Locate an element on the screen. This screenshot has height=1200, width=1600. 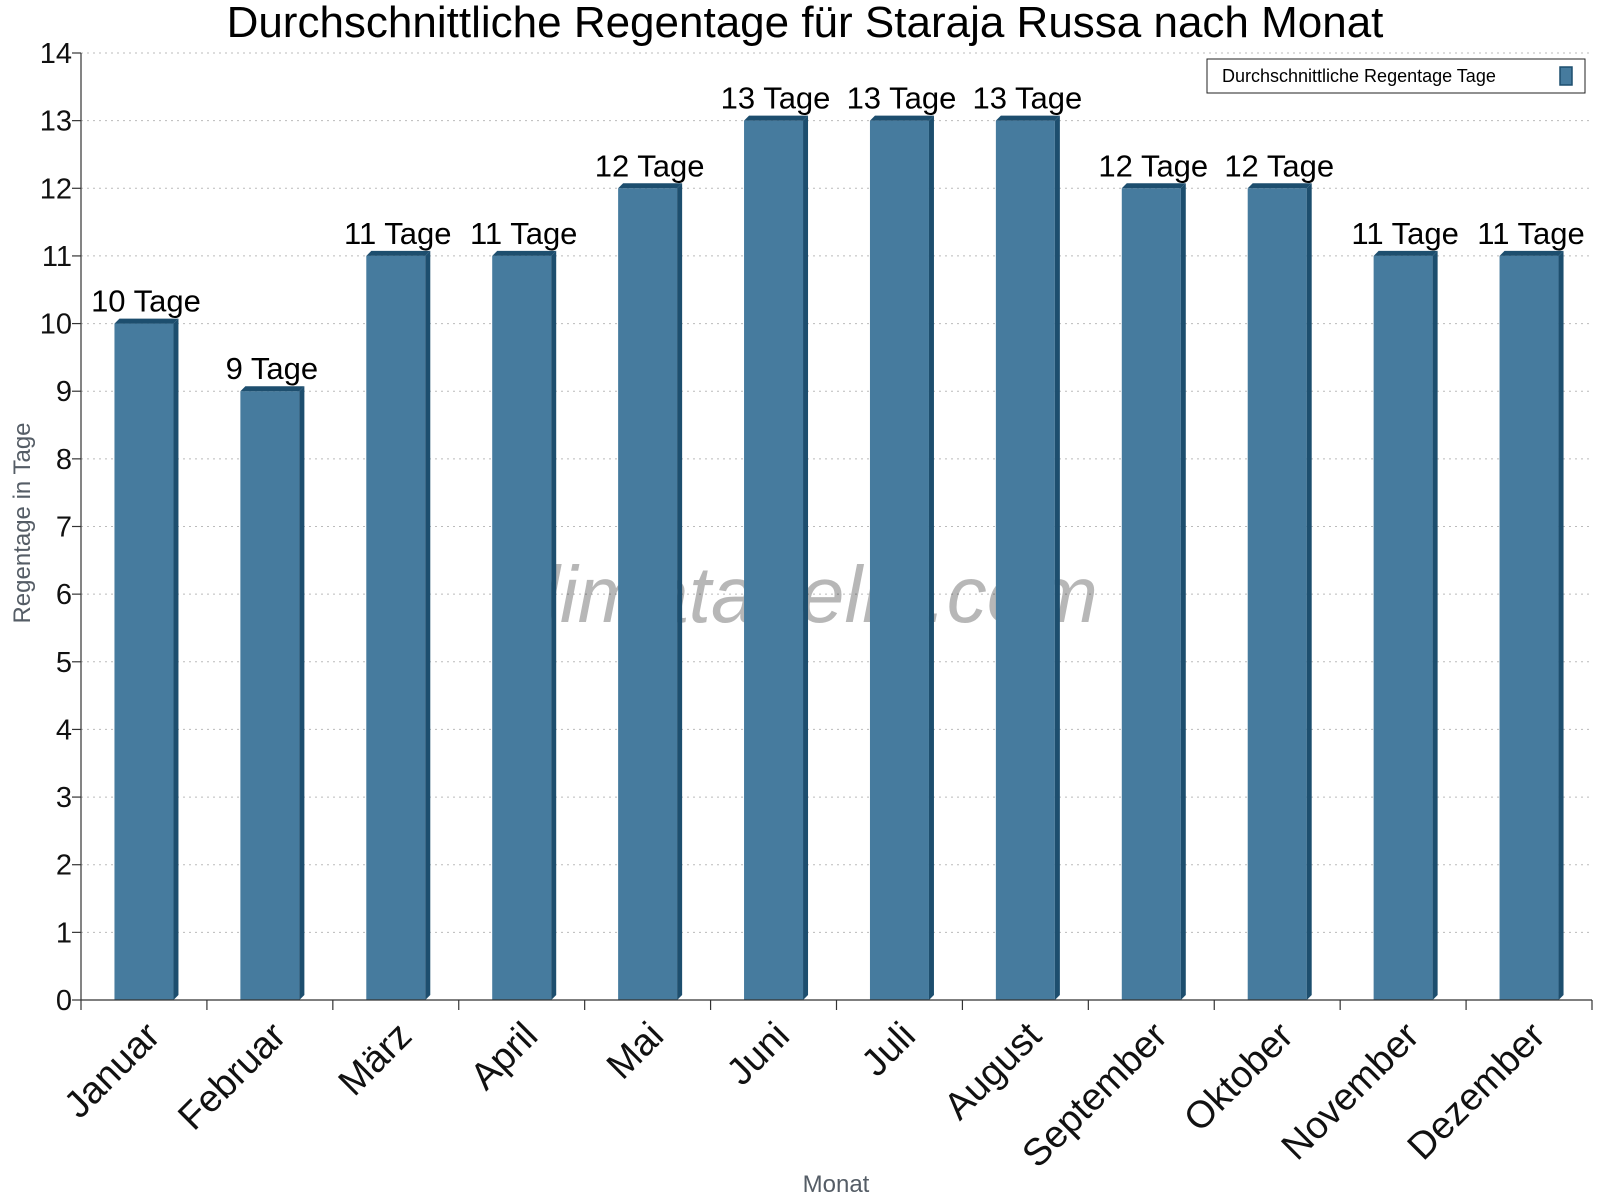
y-tick-label: 0 is located at coordinates (64, 1001).